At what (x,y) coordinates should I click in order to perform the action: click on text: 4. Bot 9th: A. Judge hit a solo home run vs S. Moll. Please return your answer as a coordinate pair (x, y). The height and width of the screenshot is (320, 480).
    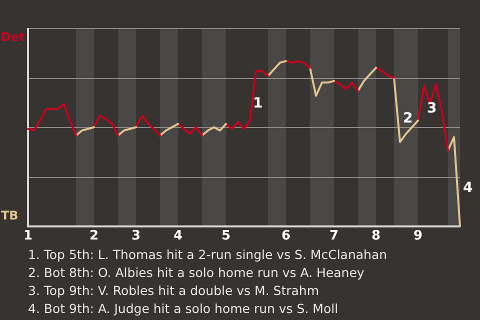
    Looking at the image, I should click on (184, 309).